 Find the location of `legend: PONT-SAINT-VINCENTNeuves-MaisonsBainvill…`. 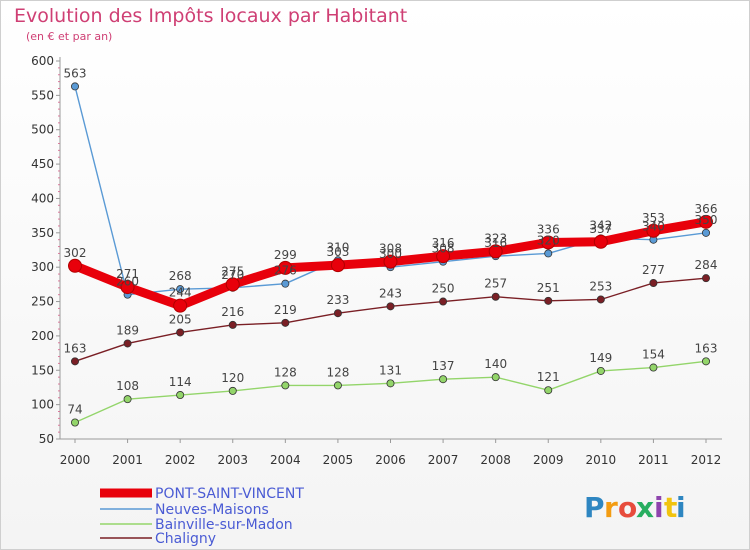

legend: PONT-SAINT-VINCENTNeuves-MaisonsBainvill… is located at coordinates (202, 516).